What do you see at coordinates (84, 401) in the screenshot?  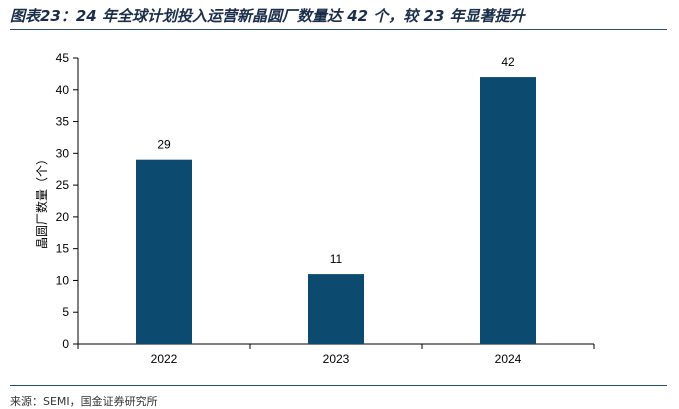 I see `source-note: 来源：SEMI，国金证券研究所` at bounding box center [84, 401].